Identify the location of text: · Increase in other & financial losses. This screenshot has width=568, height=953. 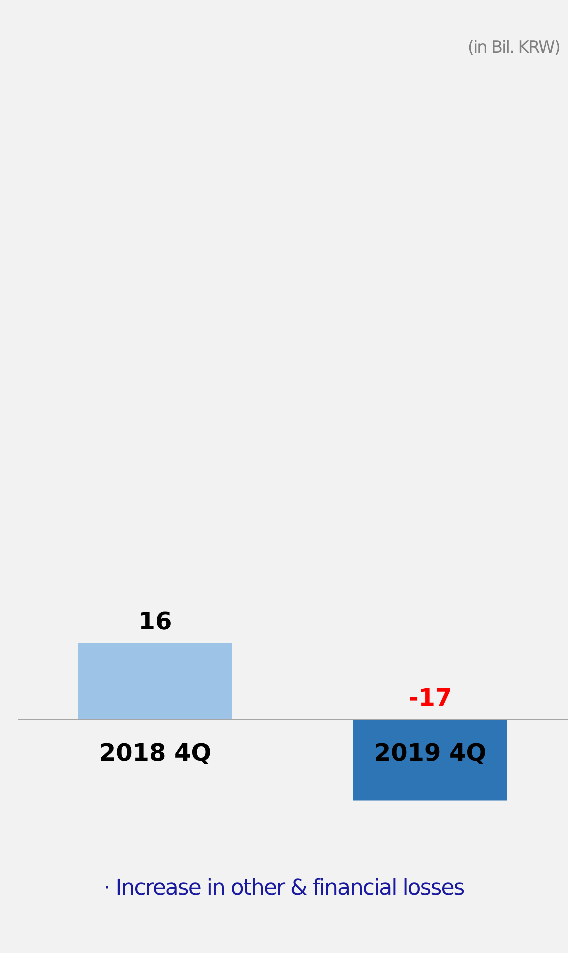
(284, 888).